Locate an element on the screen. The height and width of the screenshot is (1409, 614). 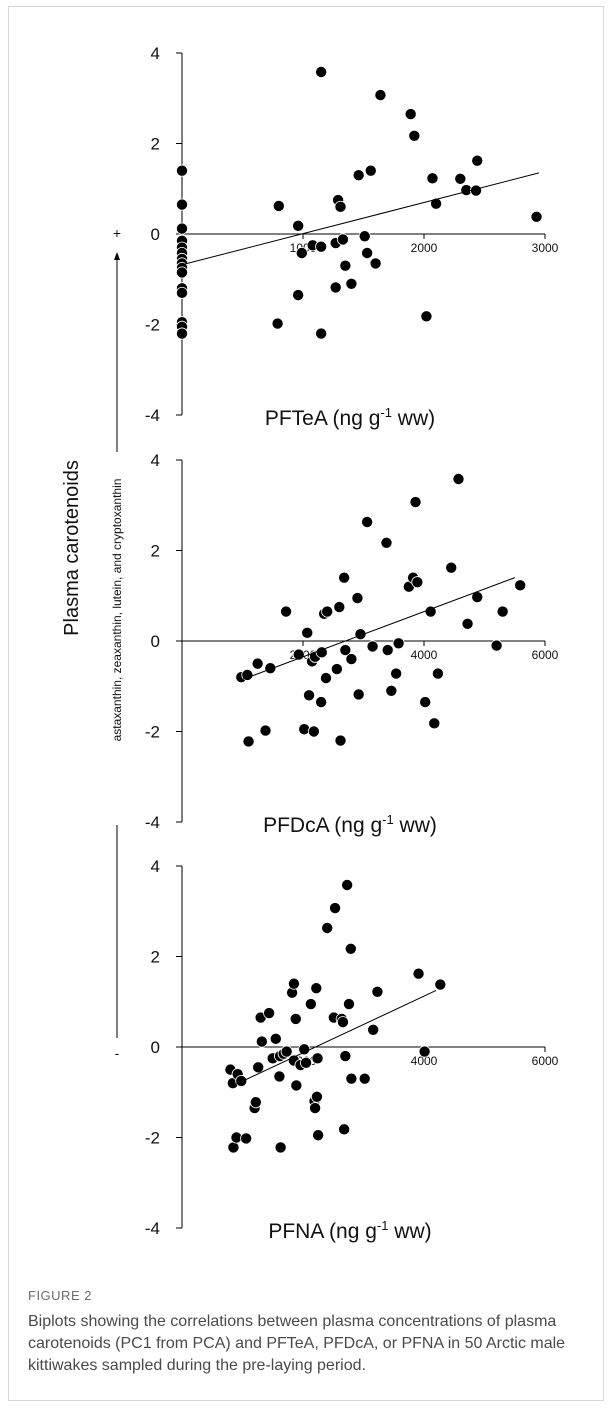
y-tick-label-pftea: 2 is located at coordinates (155, 144).